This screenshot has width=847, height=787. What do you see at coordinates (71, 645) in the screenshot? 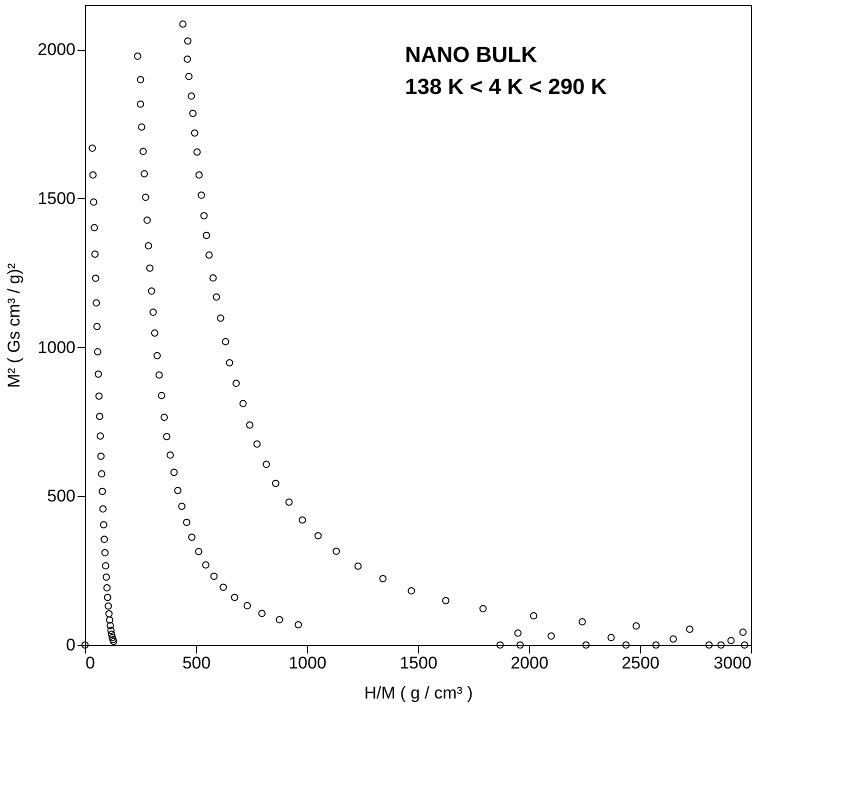
I see `y-tick-label: 0` at bounding box center [71, 645].